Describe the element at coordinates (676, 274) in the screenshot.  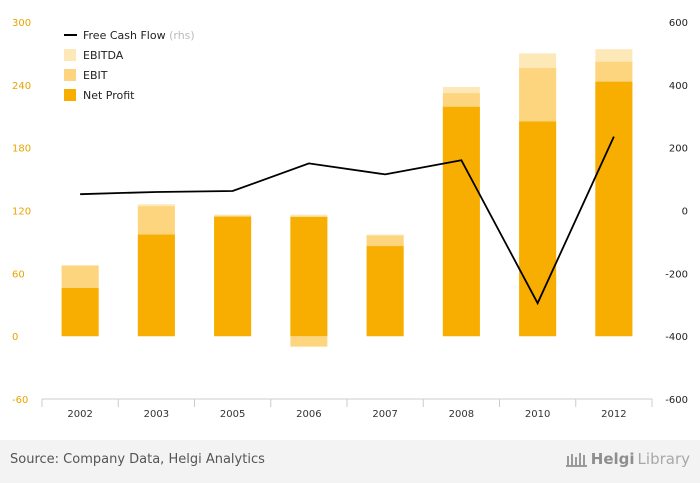
I see `y-right-tick-label: -200` at that location.